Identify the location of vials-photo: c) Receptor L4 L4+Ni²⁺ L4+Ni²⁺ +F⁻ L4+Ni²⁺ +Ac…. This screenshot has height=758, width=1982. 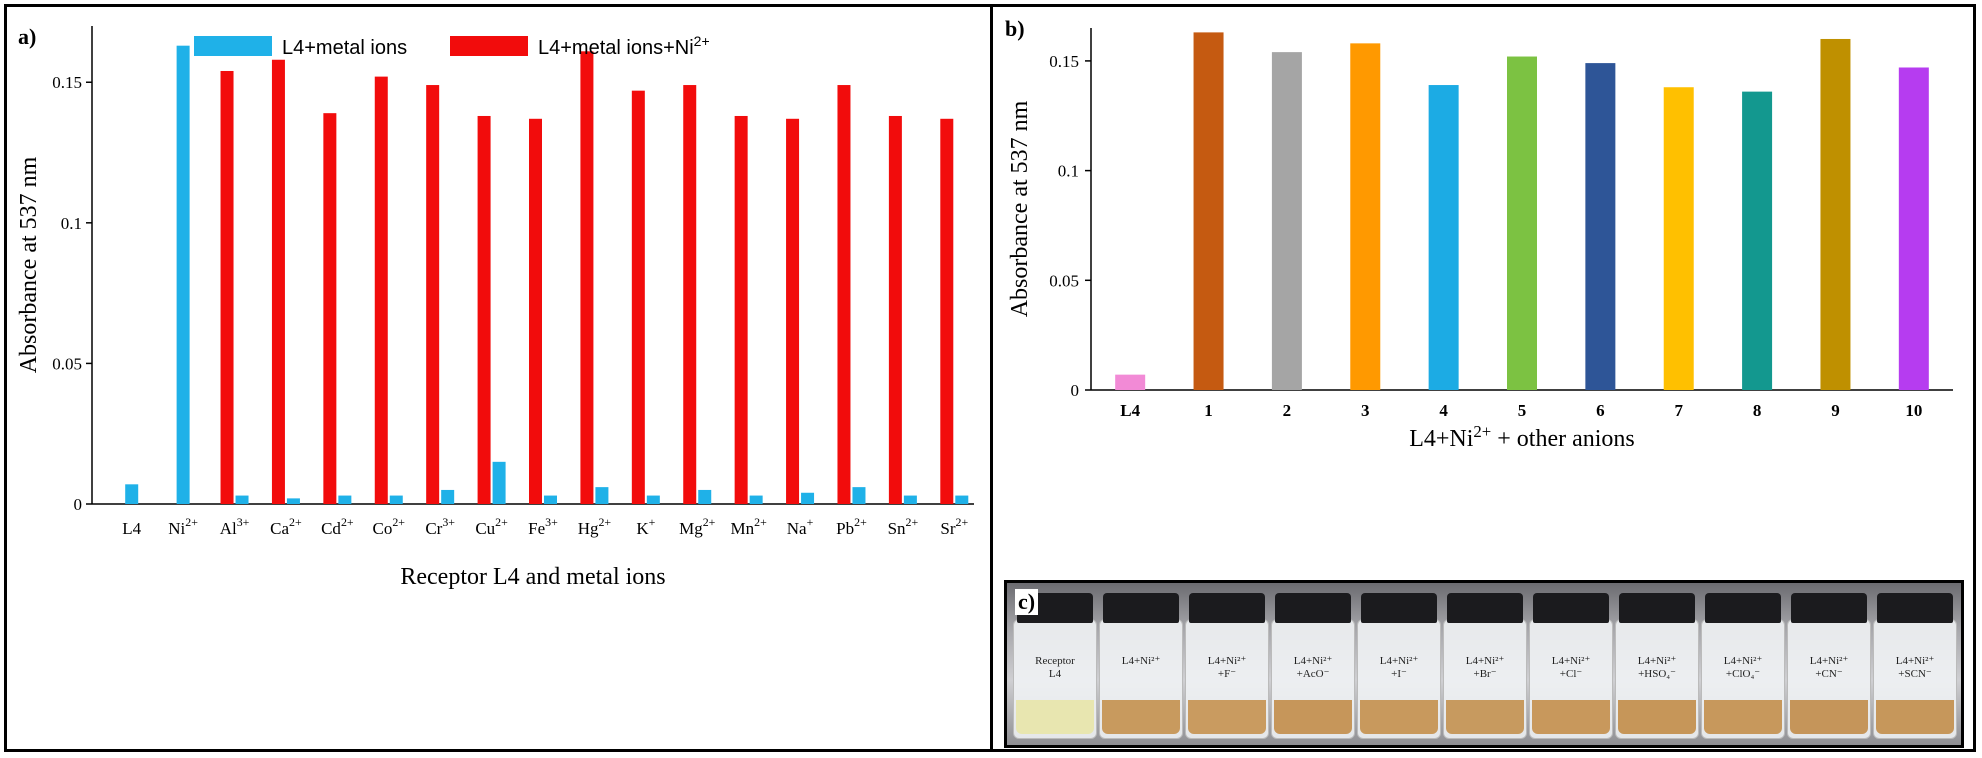
(1484, 664).